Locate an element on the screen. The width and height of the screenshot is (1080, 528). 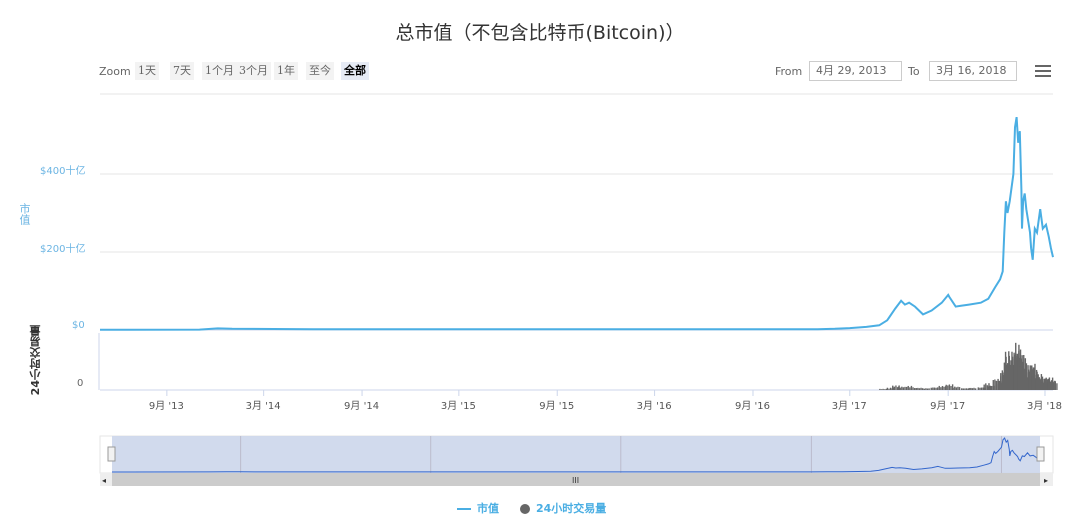
xtick-label: 3月 '18 is located at coordinates (1044, 406).